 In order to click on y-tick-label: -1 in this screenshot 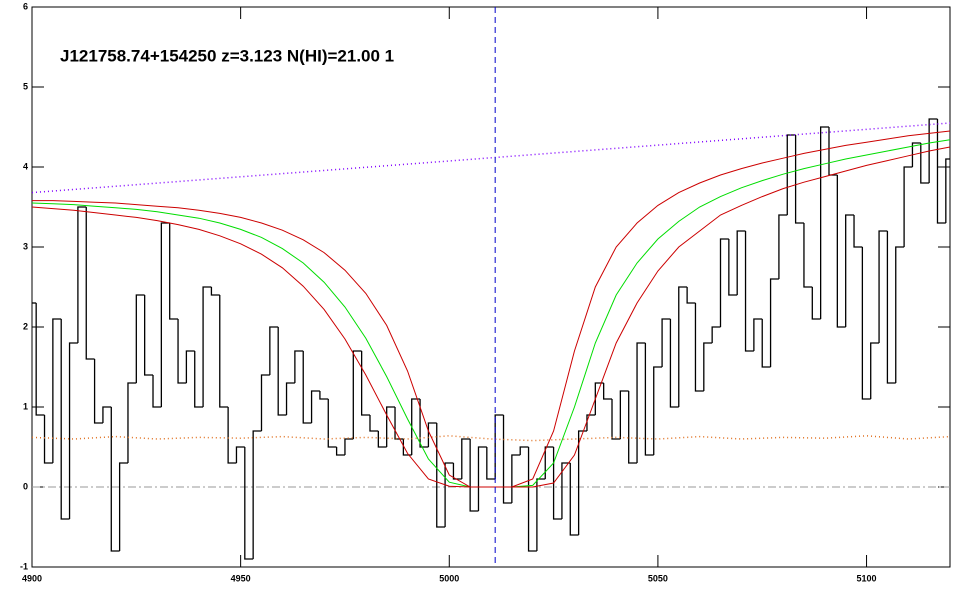, I will do `click(24, 566)`.